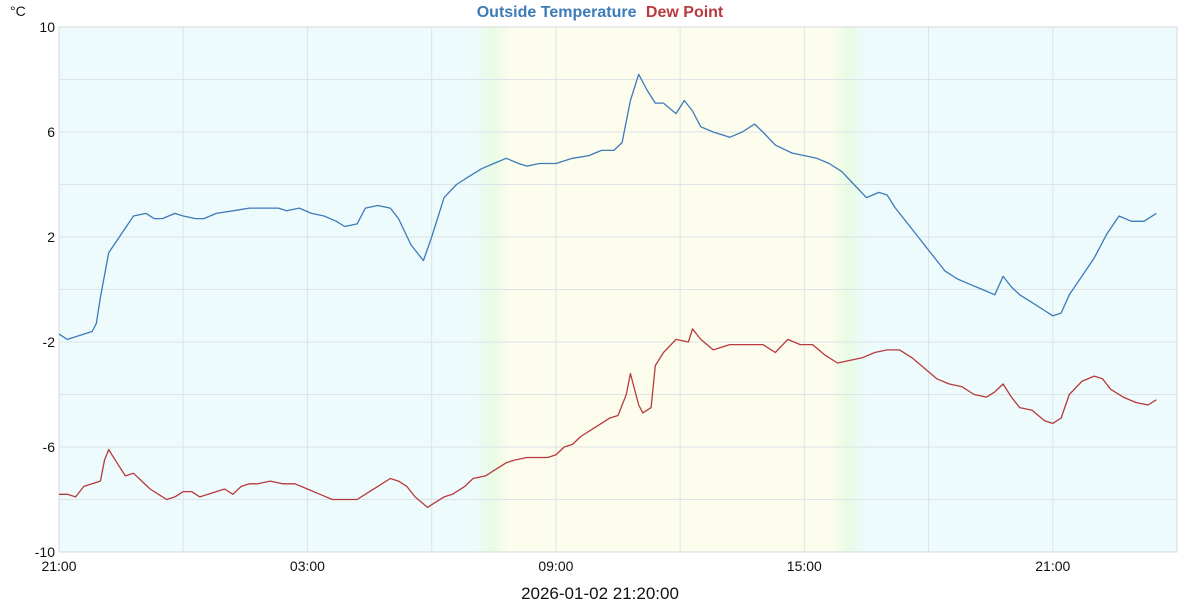 This screenshot has width=1200, height=600. What do you see at coordinates (49, 447) in the screenshot?
I see `y-tick-label: -6` at bounding box center [49, 447].